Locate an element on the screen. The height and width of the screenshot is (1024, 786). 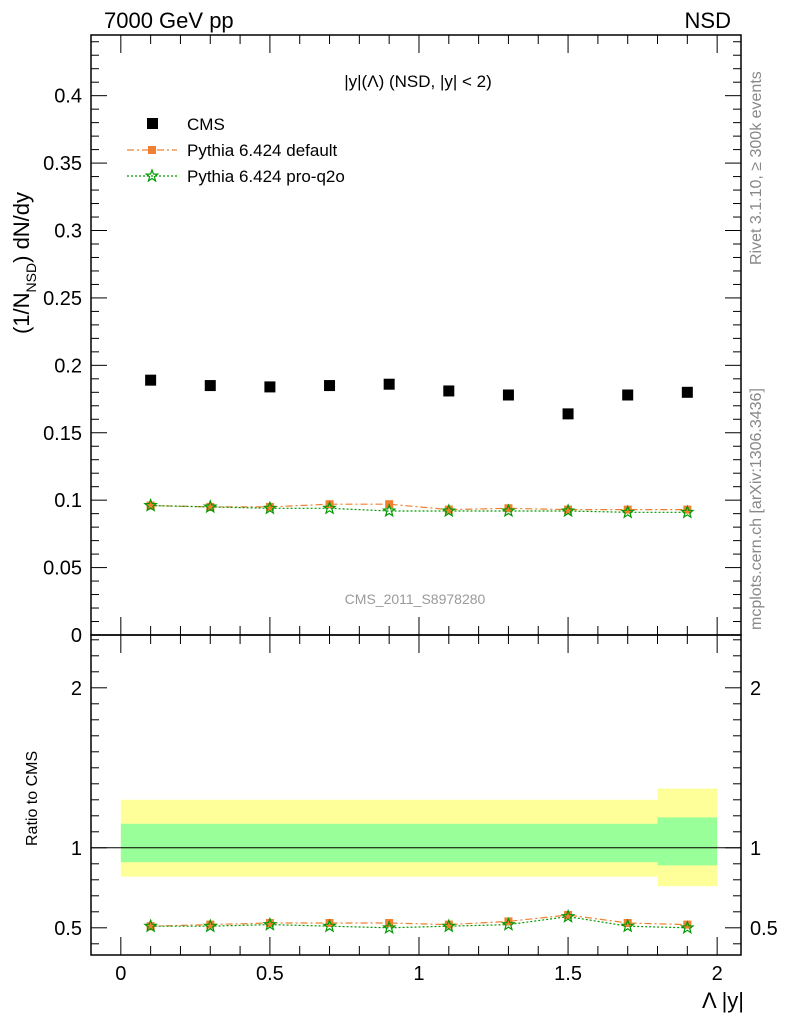
y-axis-label: (1/NNSD) dN/dy is located at coordinates (24, 263).